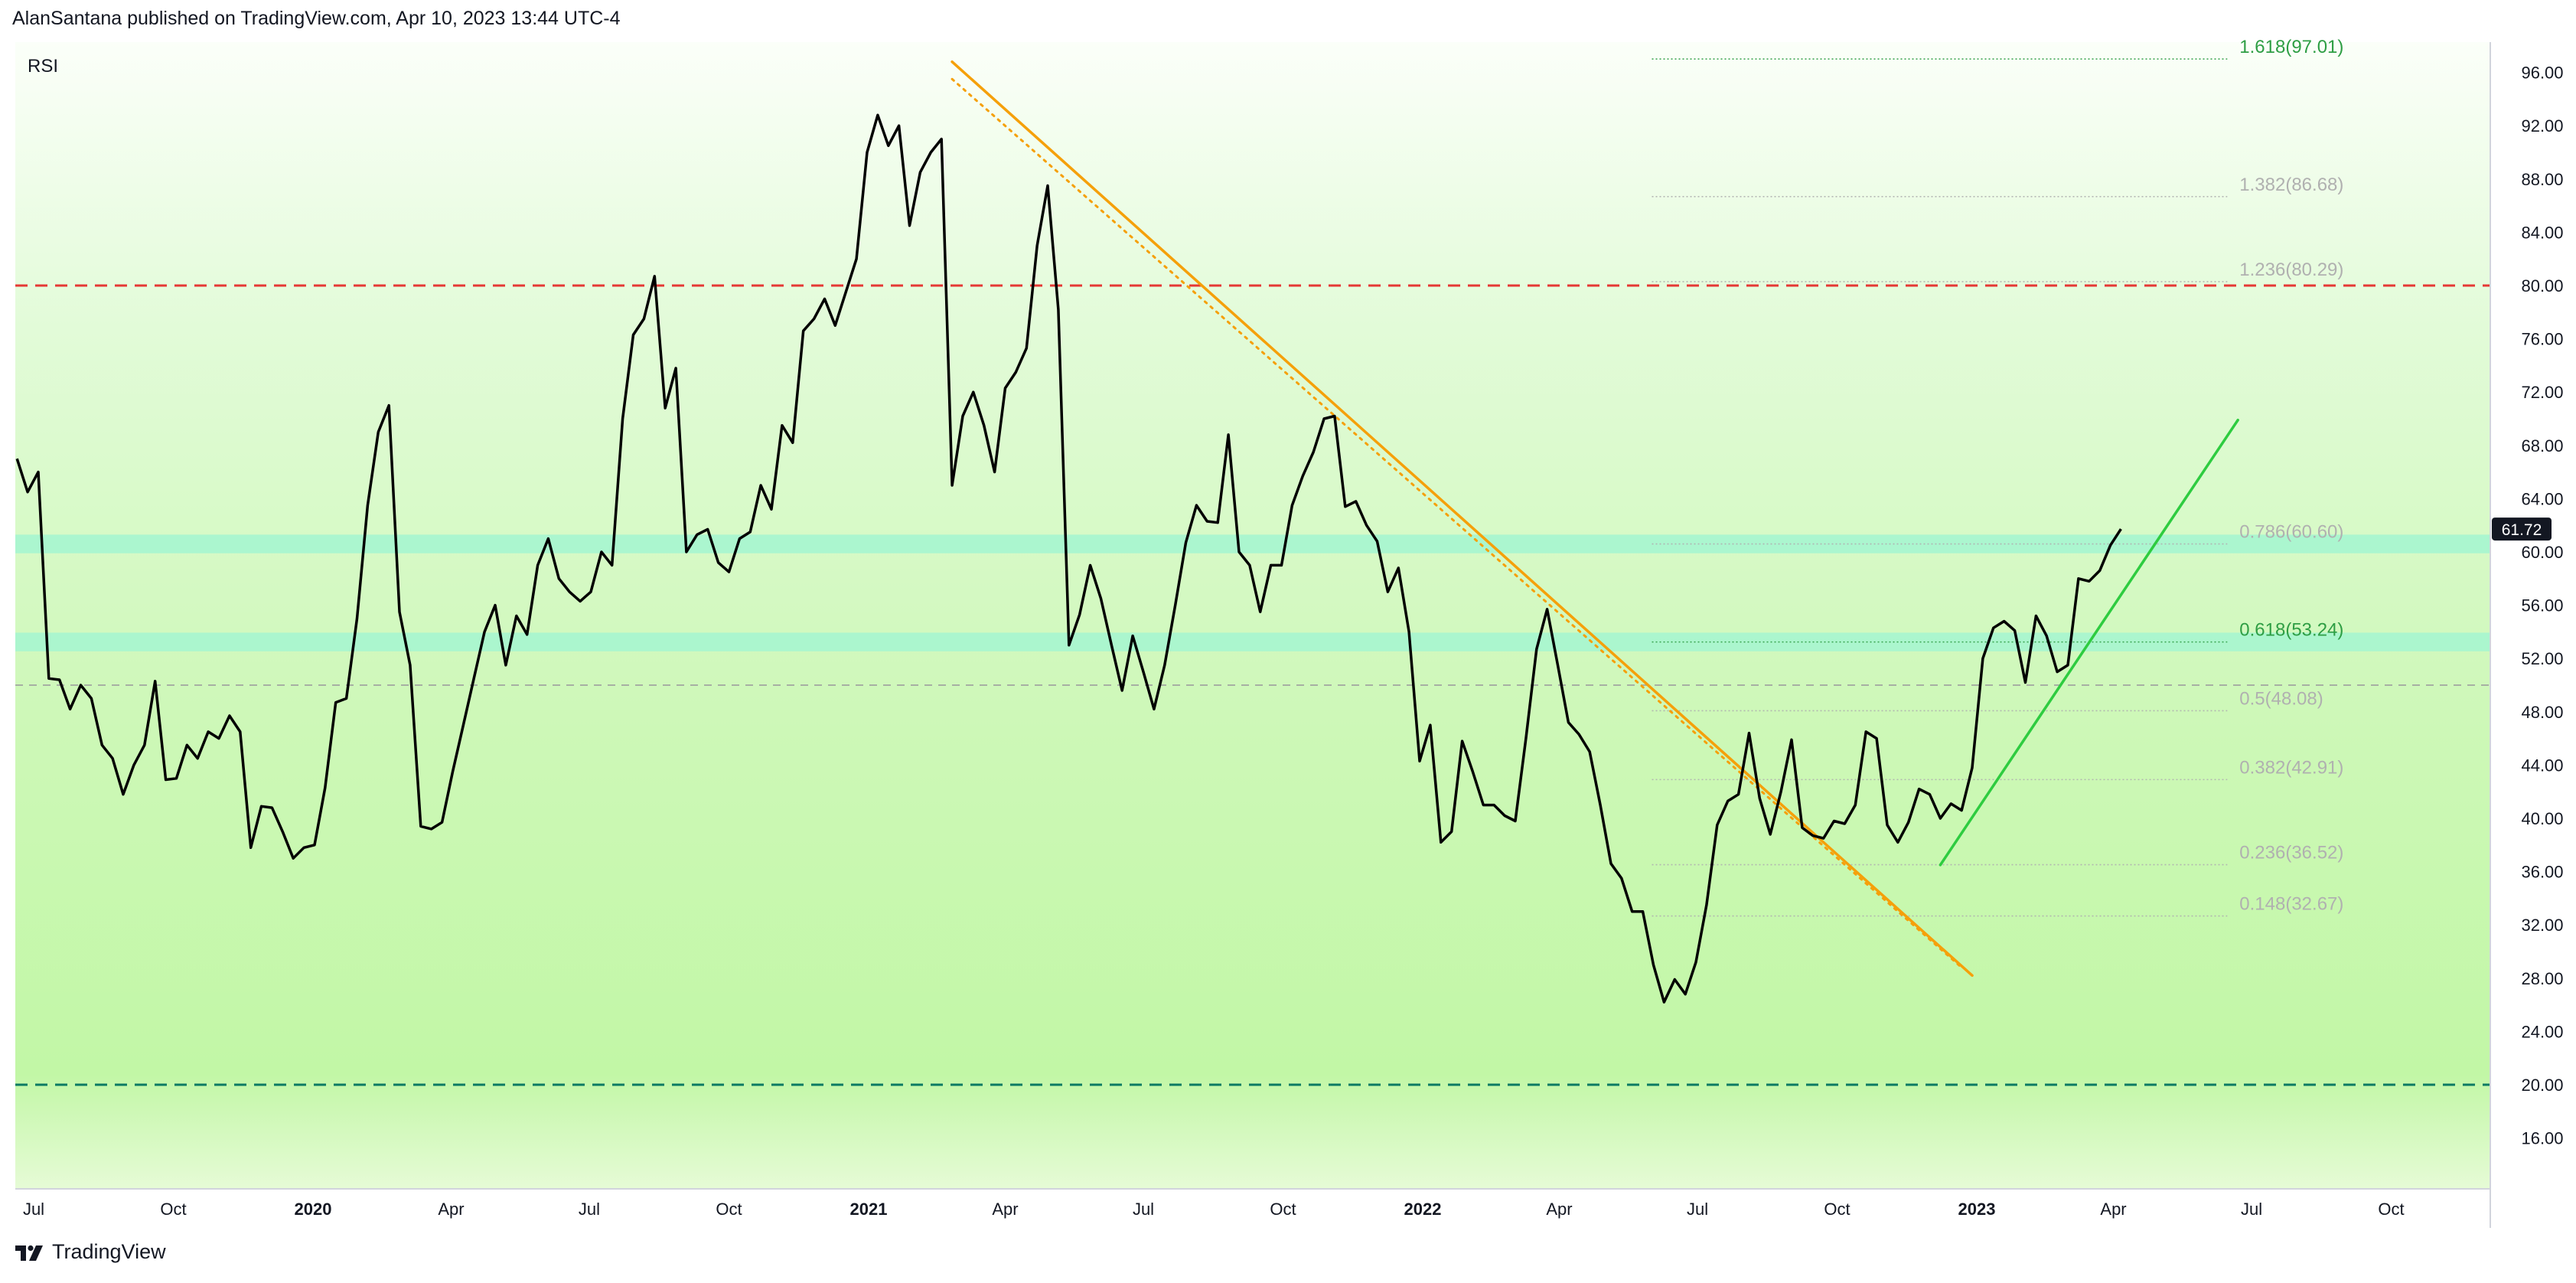 The image size is (2576, 1283). I want to click on y-tick-label: 48.00, so click(2542, 713).